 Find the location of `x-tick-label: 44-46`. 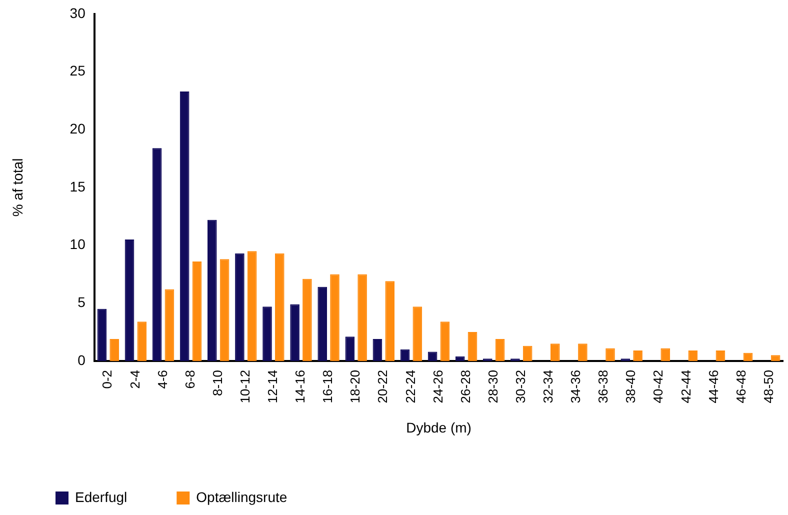

x-tick-label: 44-46 is located at coordinates (713, 387).